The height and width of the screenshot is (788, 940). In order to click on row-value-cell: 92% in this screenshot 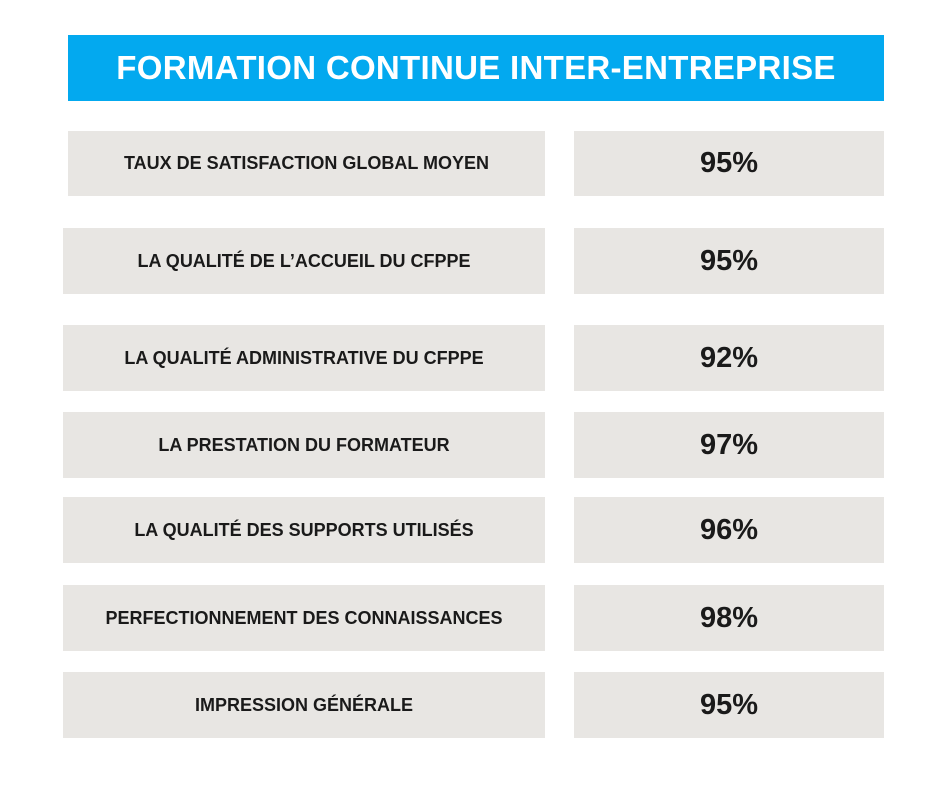, I will do `click(729, 358)`.